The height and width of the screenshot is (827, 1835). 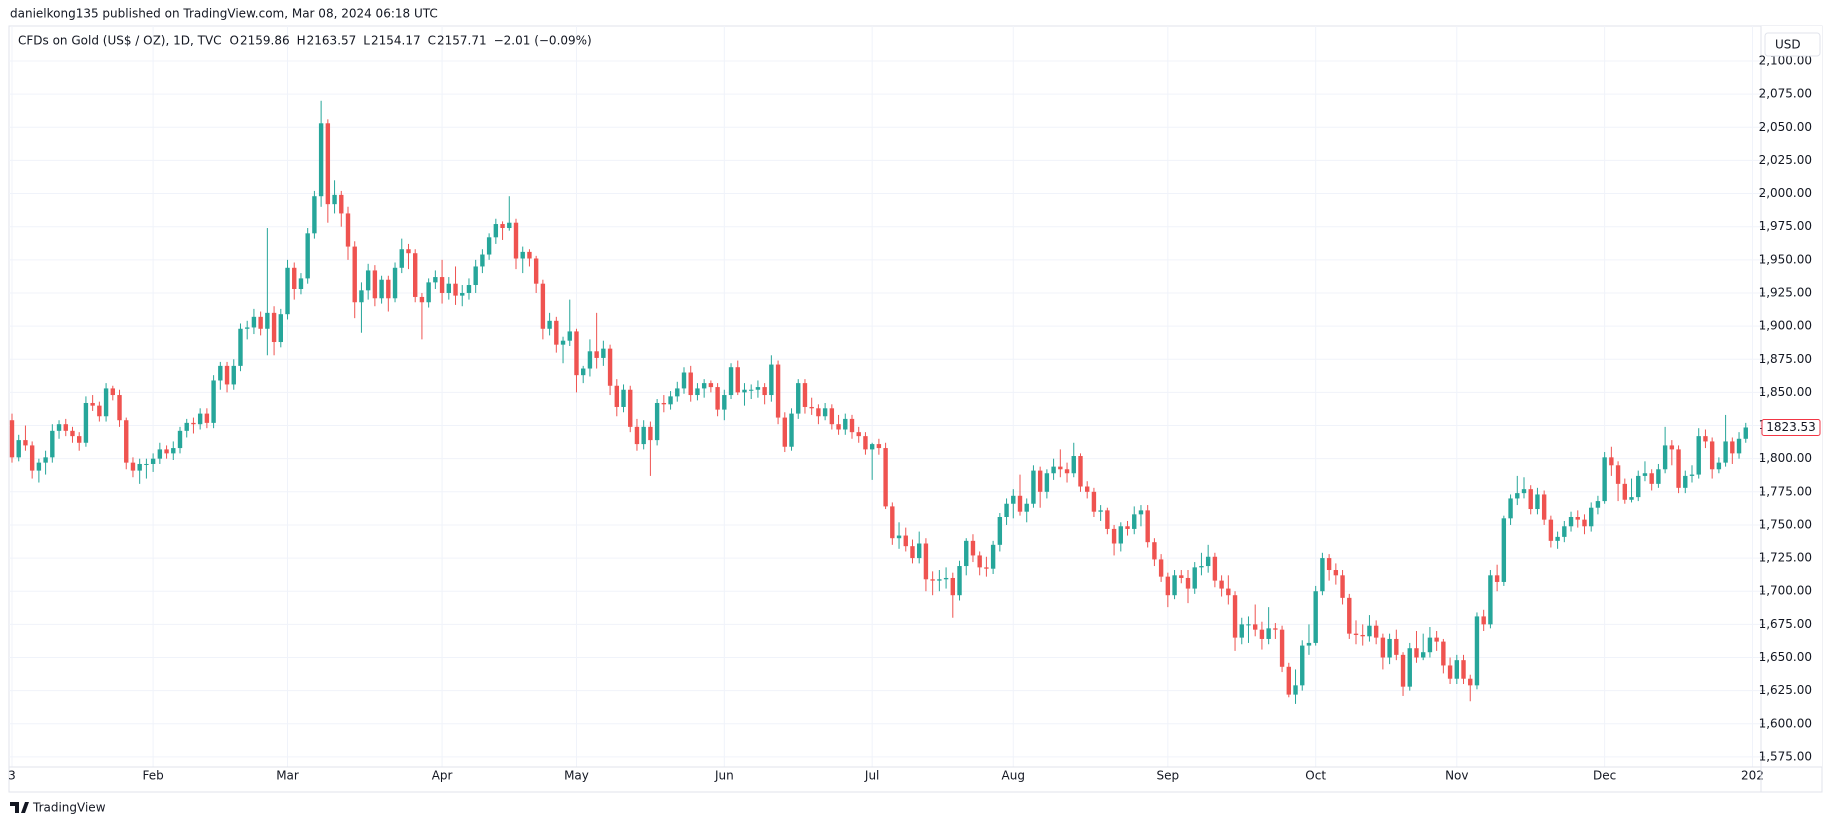 I want to click on ohlc-value: 2163.57, so click(x=332, y=41).